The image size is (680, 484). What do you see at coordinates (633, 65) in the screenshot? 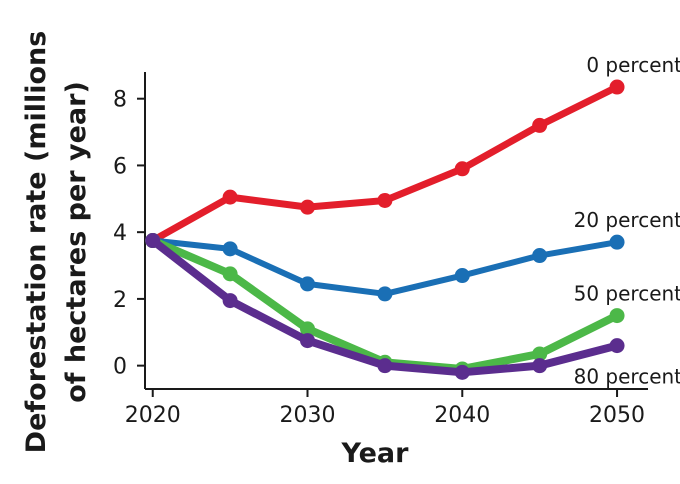
I see `series-label: 0 percent` at bounding box center [633, 65].